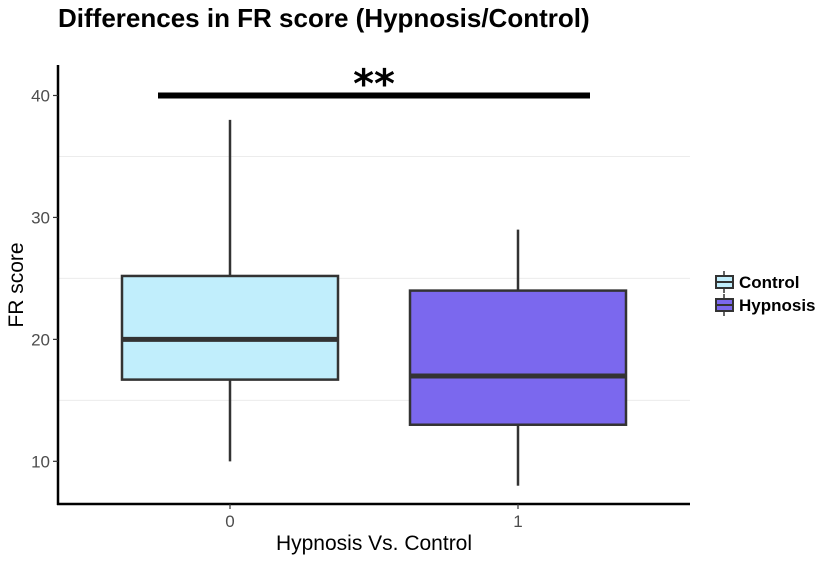 The height and width of the screenshot is (579, 835). Describe the element at coordinates (40, 461) in the screenshot. I see `y-tick-label: 10` at that location.